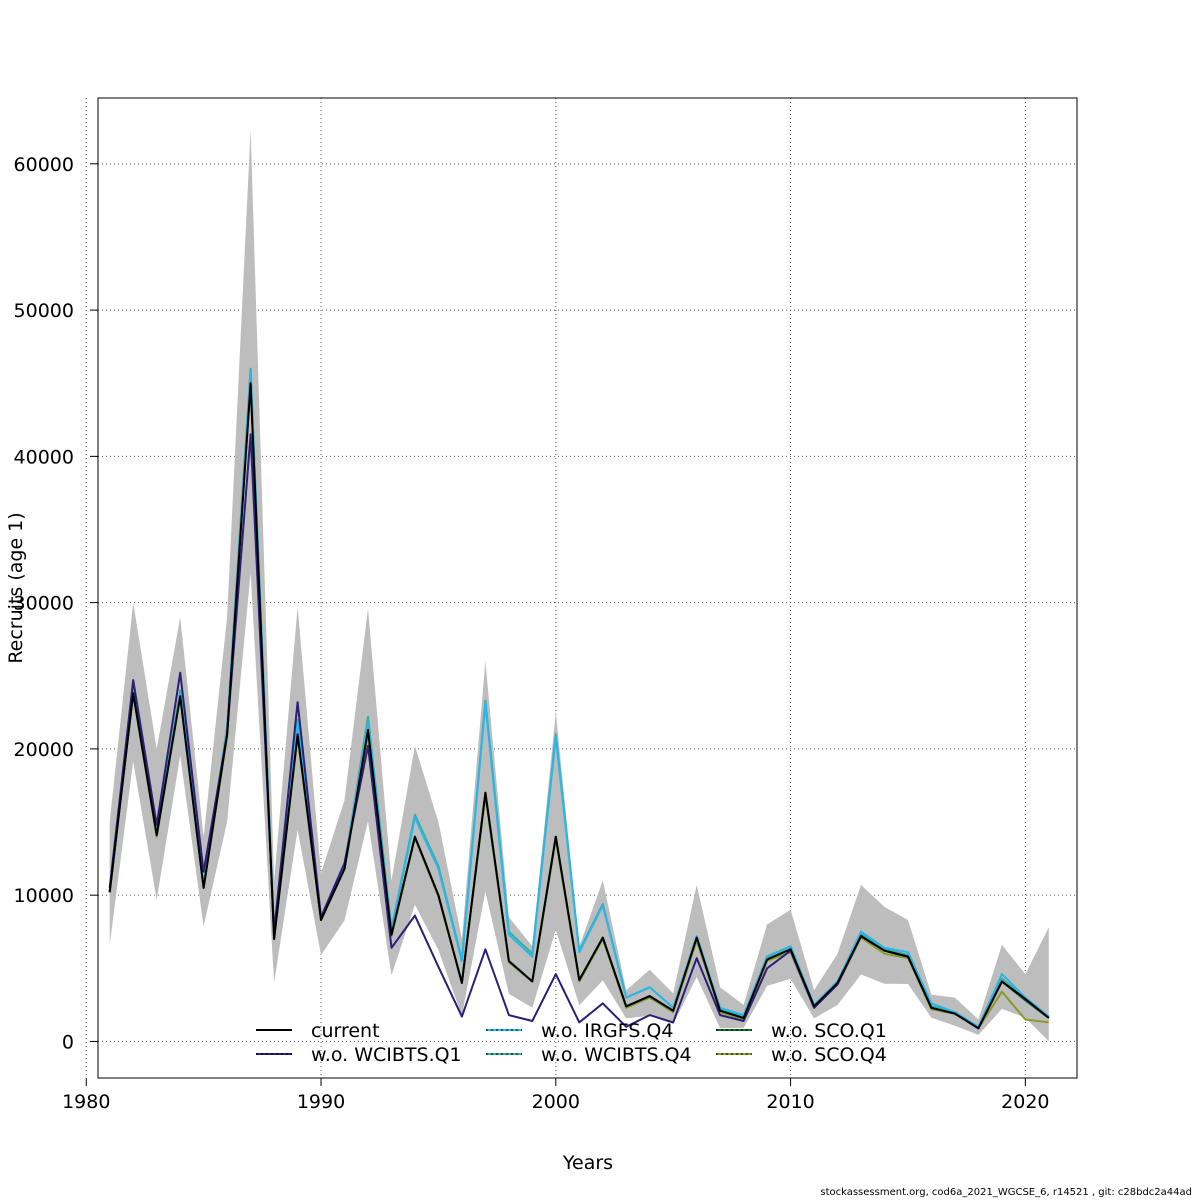 Image resolution: width=1200 pixels, height=1200 pixels. Describe the element at coordinates (44, 457) in the screenshot. I see `y-tick-label: 40000` at that location.